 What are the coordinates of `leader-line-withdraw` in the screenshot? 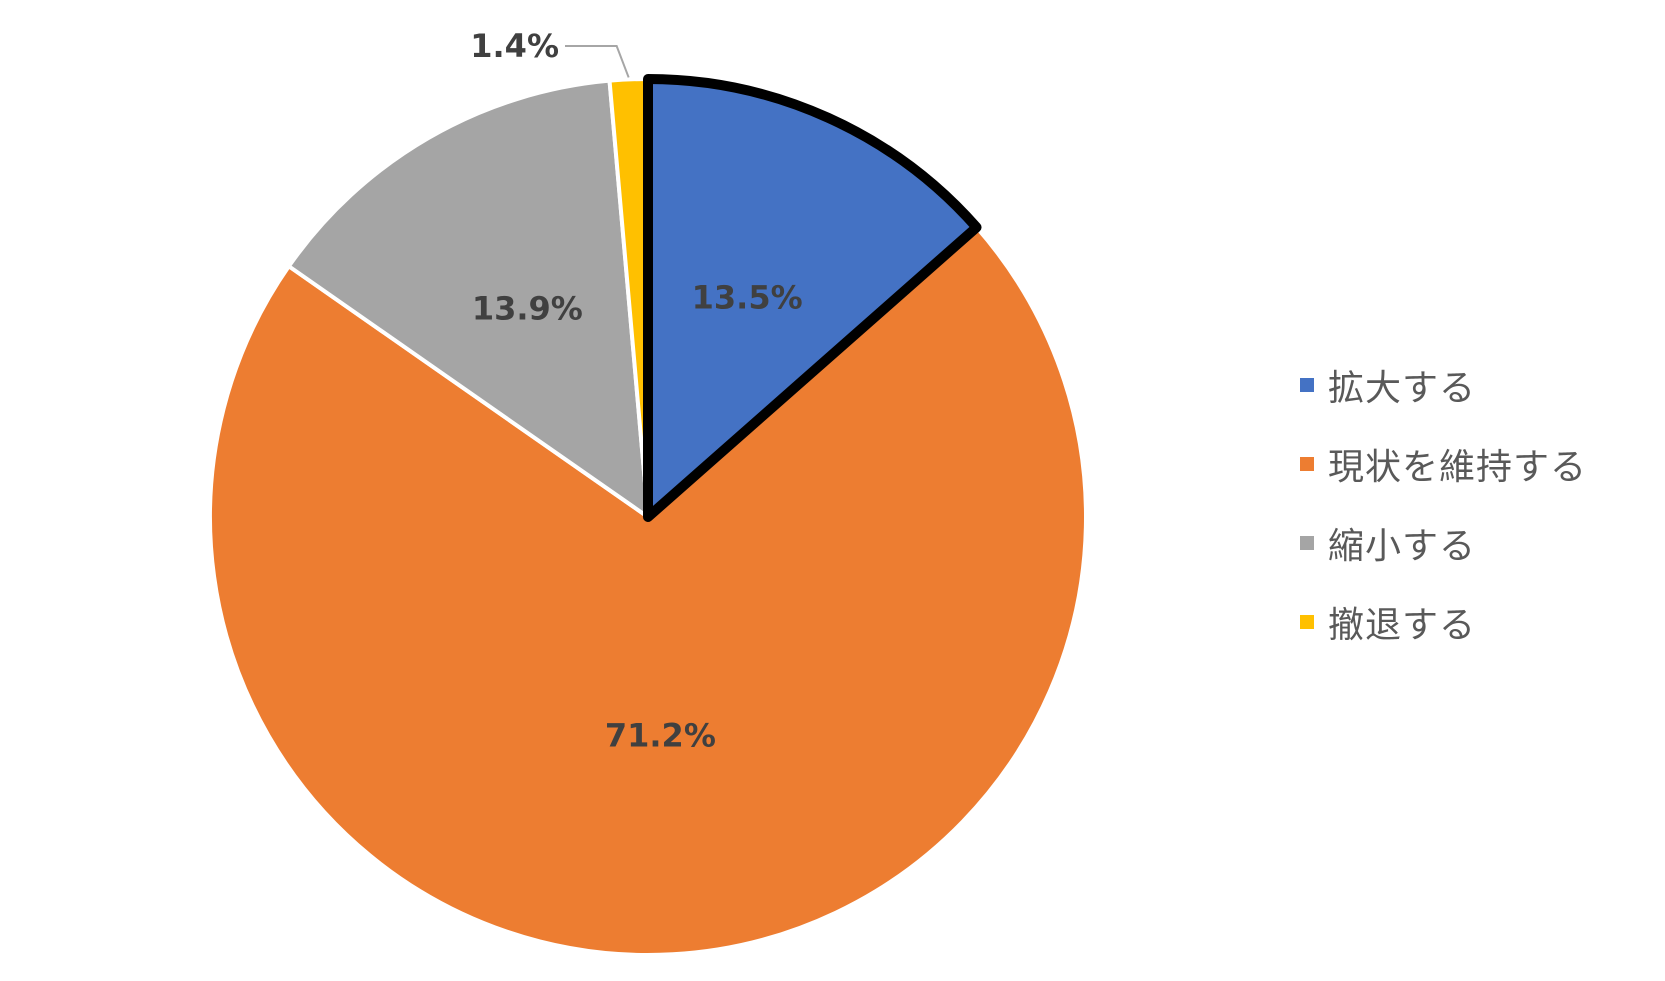 It's located at (597, 61).